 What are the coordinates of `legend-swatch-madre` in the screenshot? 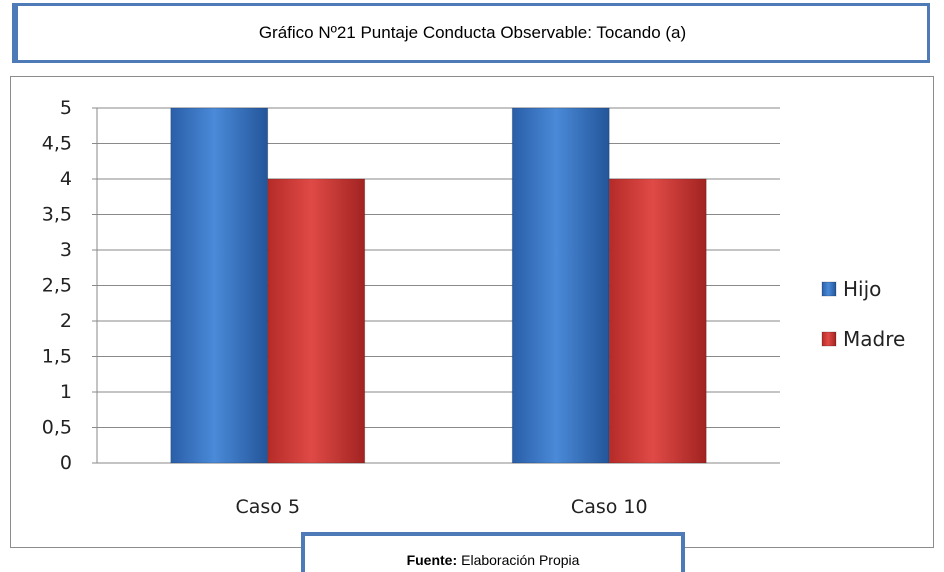 It's located at (829, 339).